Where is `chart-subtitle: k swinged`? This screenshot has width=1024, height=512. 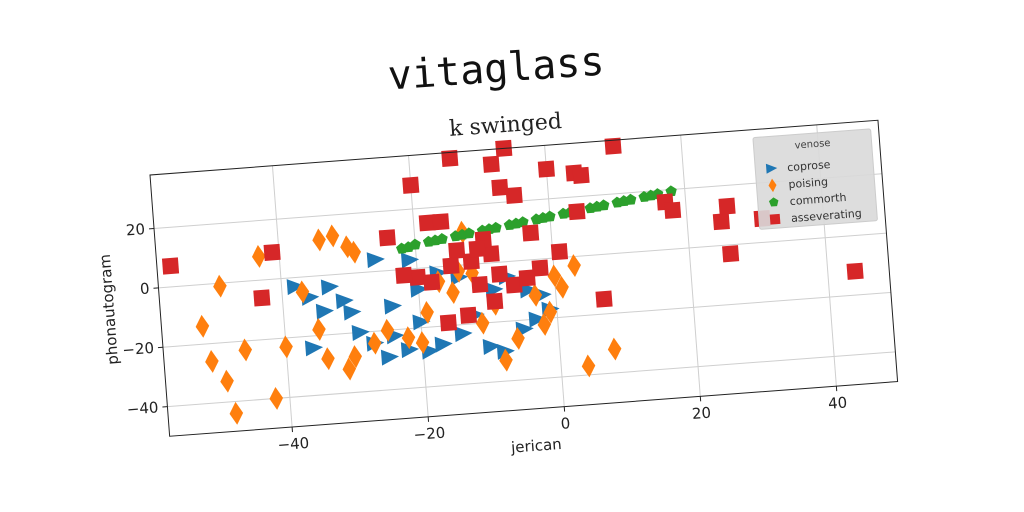
chart-subtitle: k swinged is located at coordinates (505, 125).